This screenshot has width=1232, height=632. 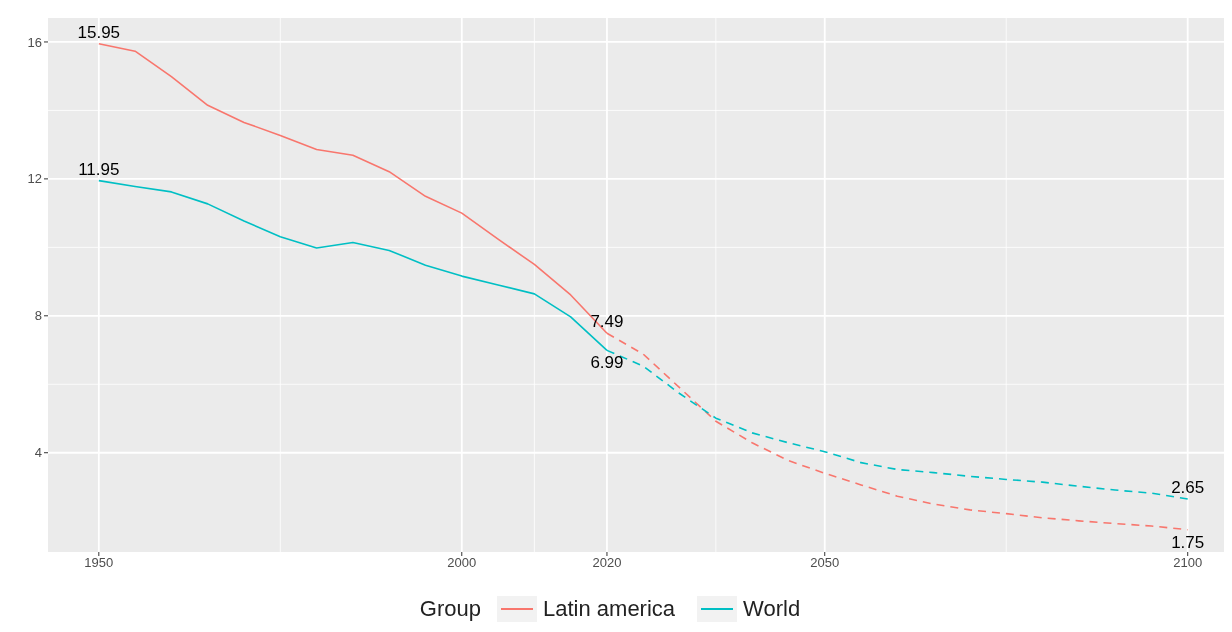 What do you see at coordinates (99, 563) in the screenshot?
I see `x-tick-label: 1950` at bounding box center [99, 563].